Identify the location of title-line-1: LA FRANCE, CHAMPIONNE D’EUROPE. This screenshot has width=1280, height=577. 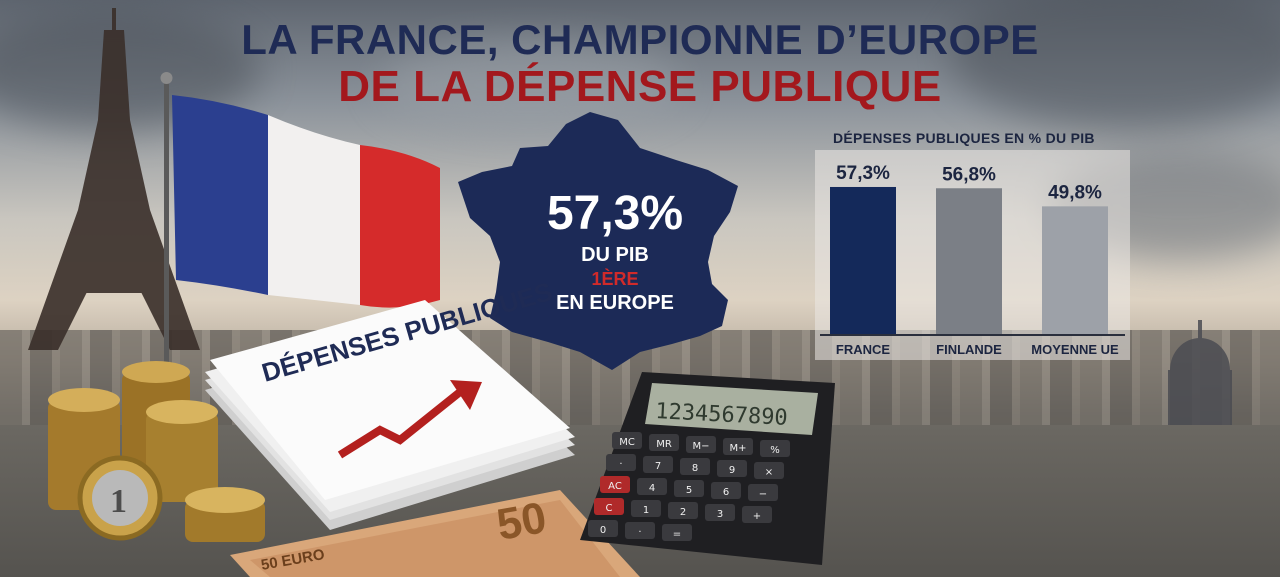
(640, 39).